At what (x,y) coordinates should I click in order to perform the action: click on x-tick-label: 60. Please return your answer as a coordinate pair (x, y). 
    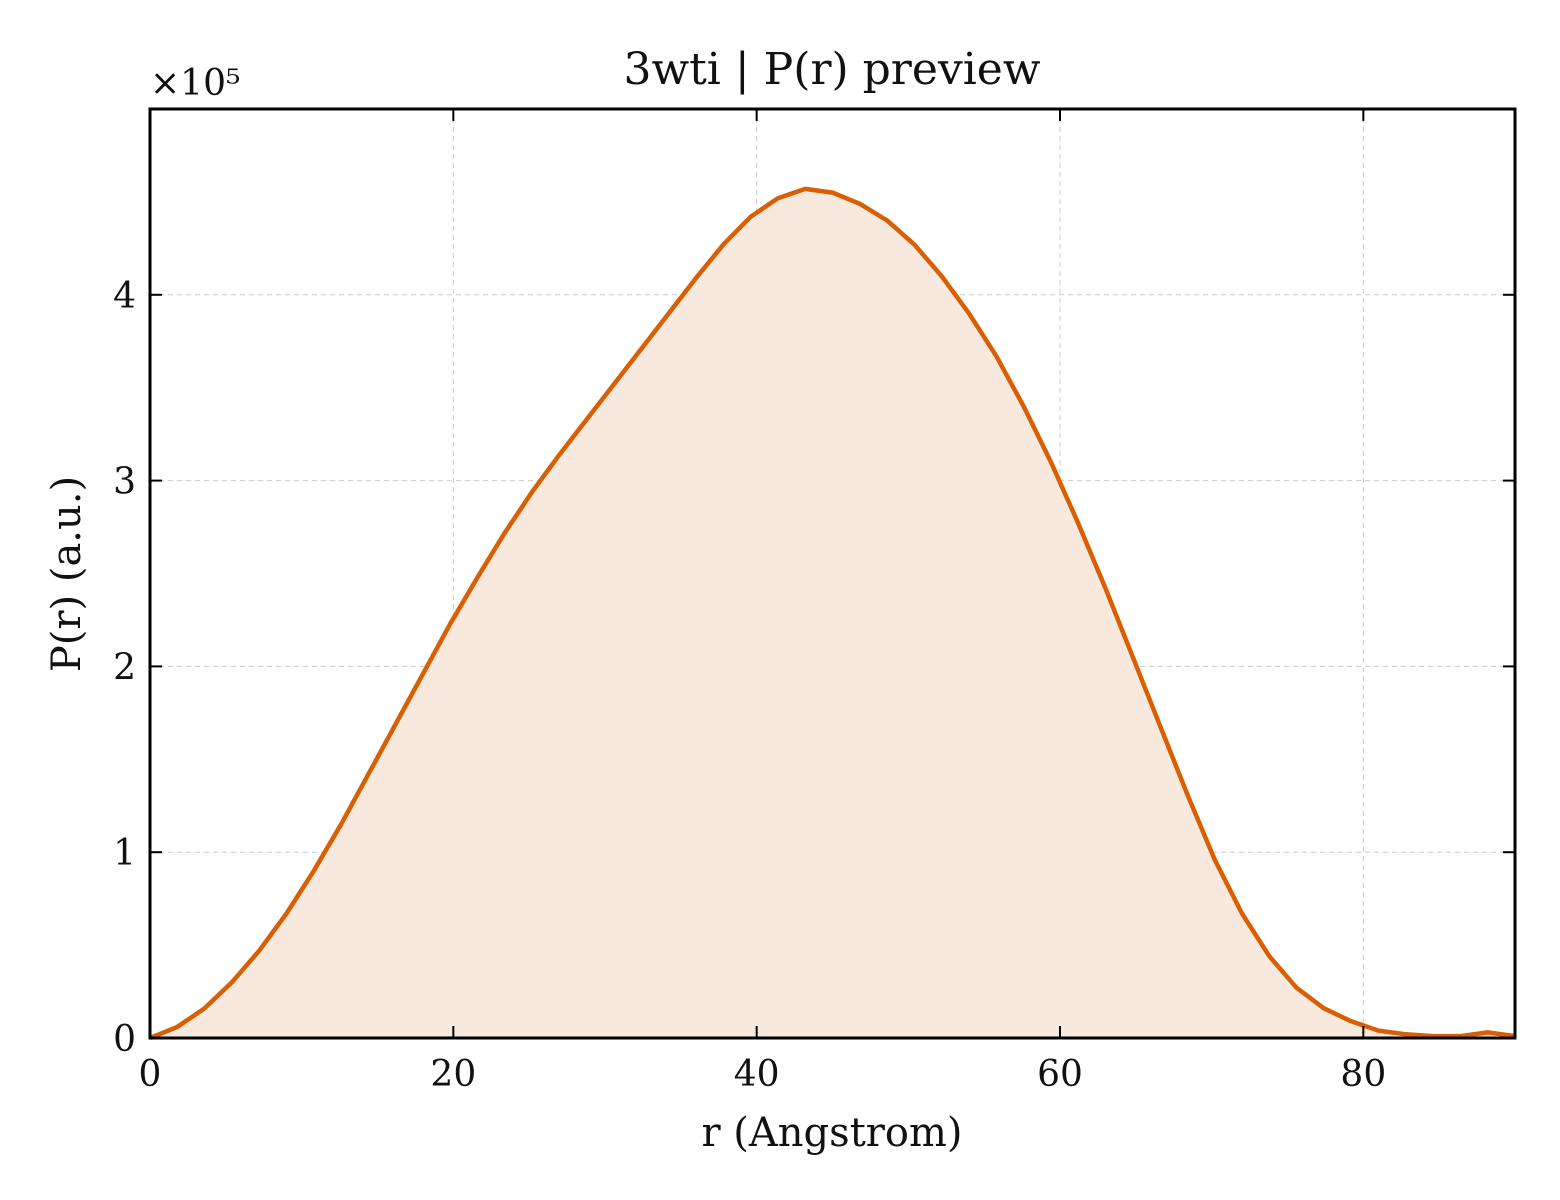
    Looking at the image, I should click on (1060, 1074).